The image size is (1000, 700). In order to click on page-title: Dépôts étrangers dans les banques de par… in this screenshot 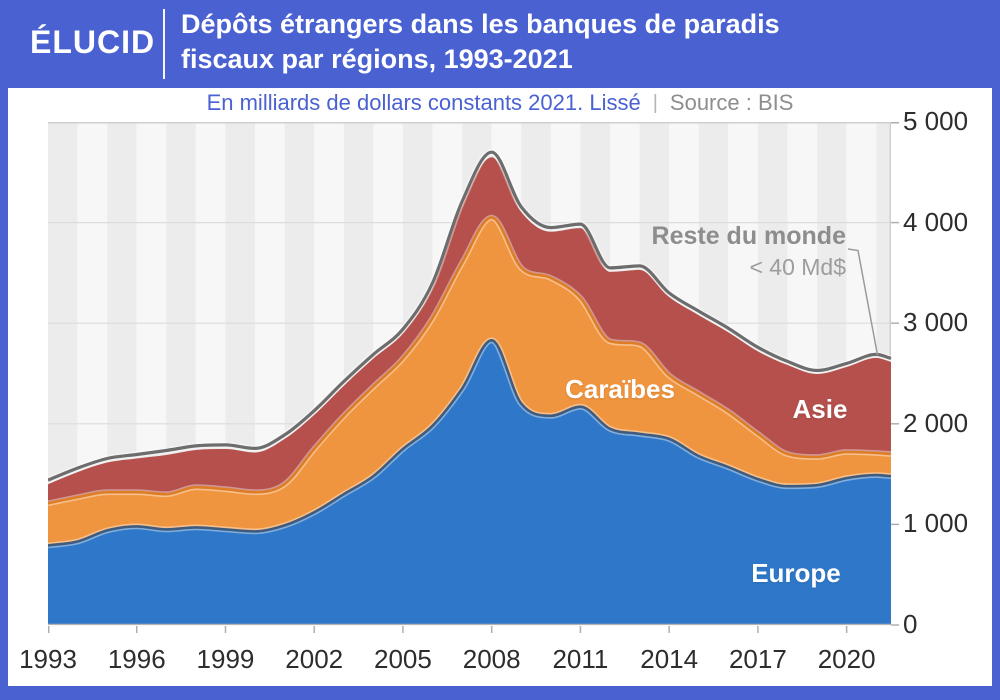, I will do `click(576, 42)`.